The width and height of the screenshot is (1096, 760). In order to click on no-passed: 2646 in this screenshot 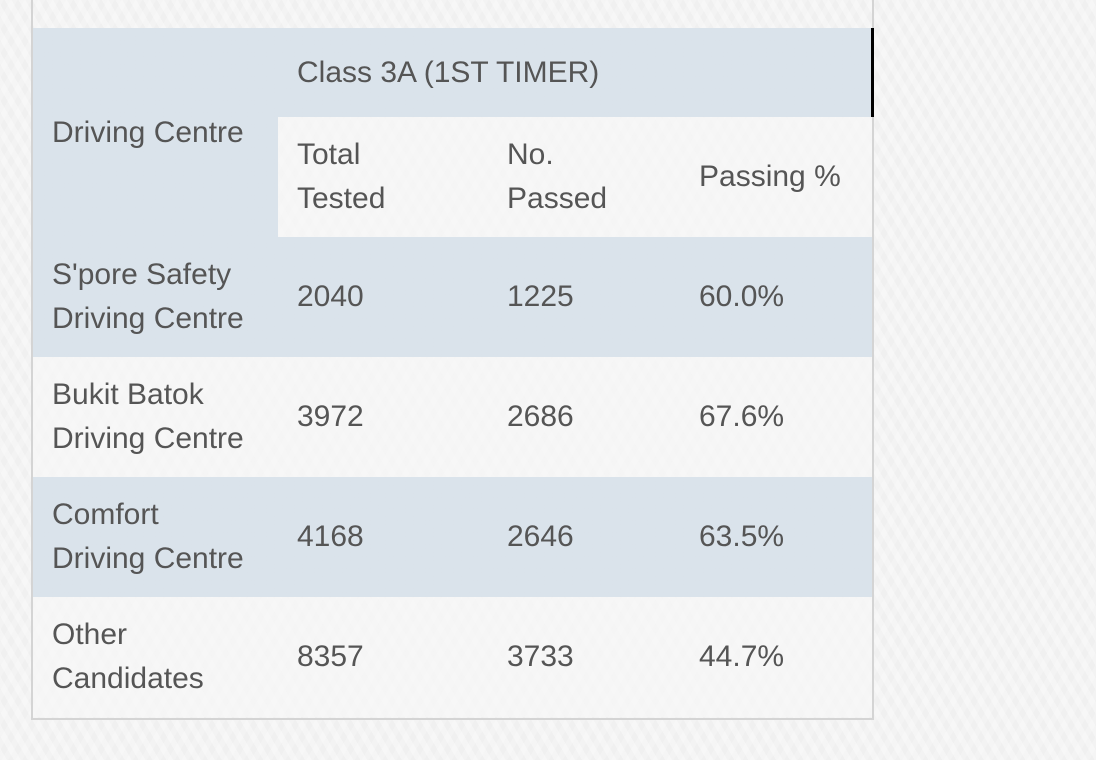, I will do `click(540, 536)`.